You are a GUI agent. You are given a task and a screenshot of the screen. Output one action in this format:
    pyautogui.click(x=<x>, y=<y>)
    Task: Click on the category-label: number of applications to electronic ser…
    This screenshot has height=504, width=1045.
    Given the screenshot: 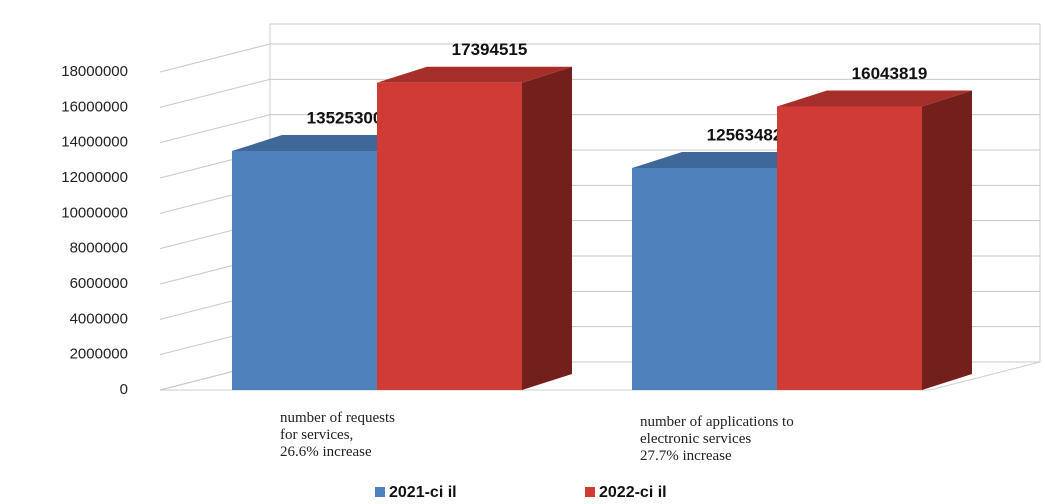 What is the action you would take?
    pyautogui.click(x=717, y=439)
    